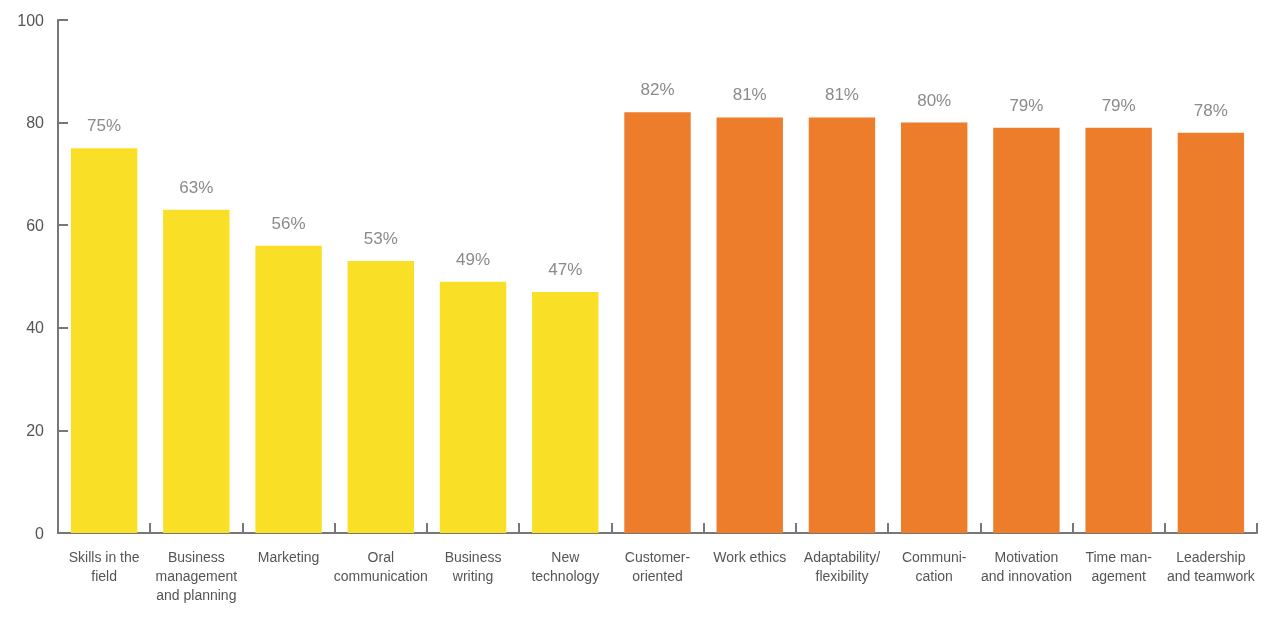 Image resolution: width=1273 pixels, height=619 pixels. Describe the element at coordinates (657, 90) in the screenshot. I see `data-label: 82%` at that location.